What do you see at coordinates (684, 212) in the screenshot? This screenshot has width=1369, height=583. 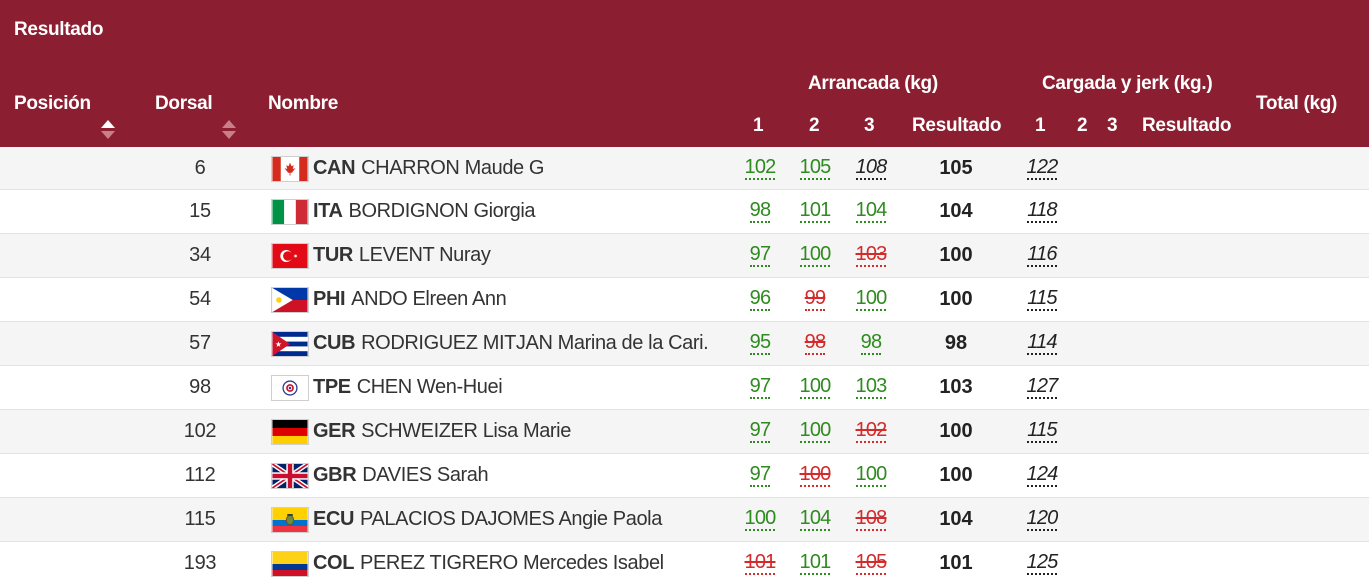 I see `table-row: 15 ITA BORDIGNON Giorgia 98 101 104 118 104` at bounding box center [684, 212].